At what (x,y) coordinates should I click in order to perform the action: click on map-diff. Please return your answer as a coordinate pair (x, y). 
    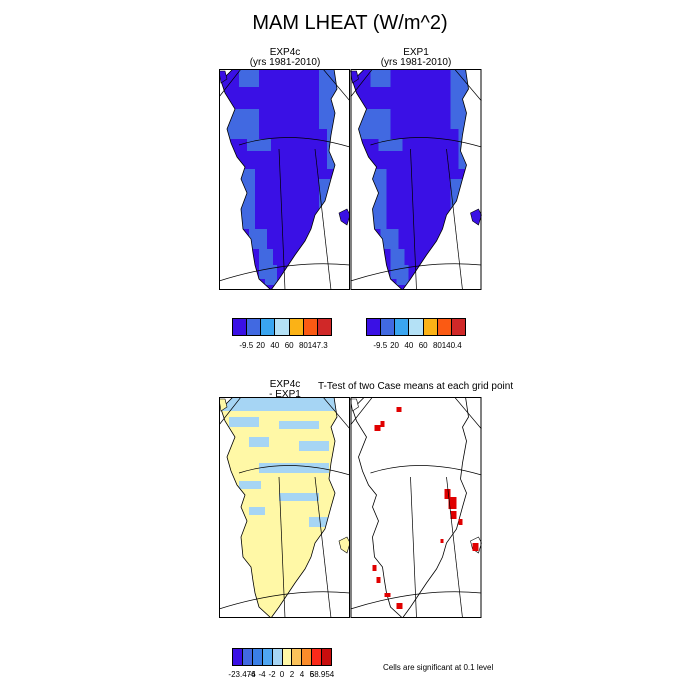
    Looking at the image, I should click on (284, 507).